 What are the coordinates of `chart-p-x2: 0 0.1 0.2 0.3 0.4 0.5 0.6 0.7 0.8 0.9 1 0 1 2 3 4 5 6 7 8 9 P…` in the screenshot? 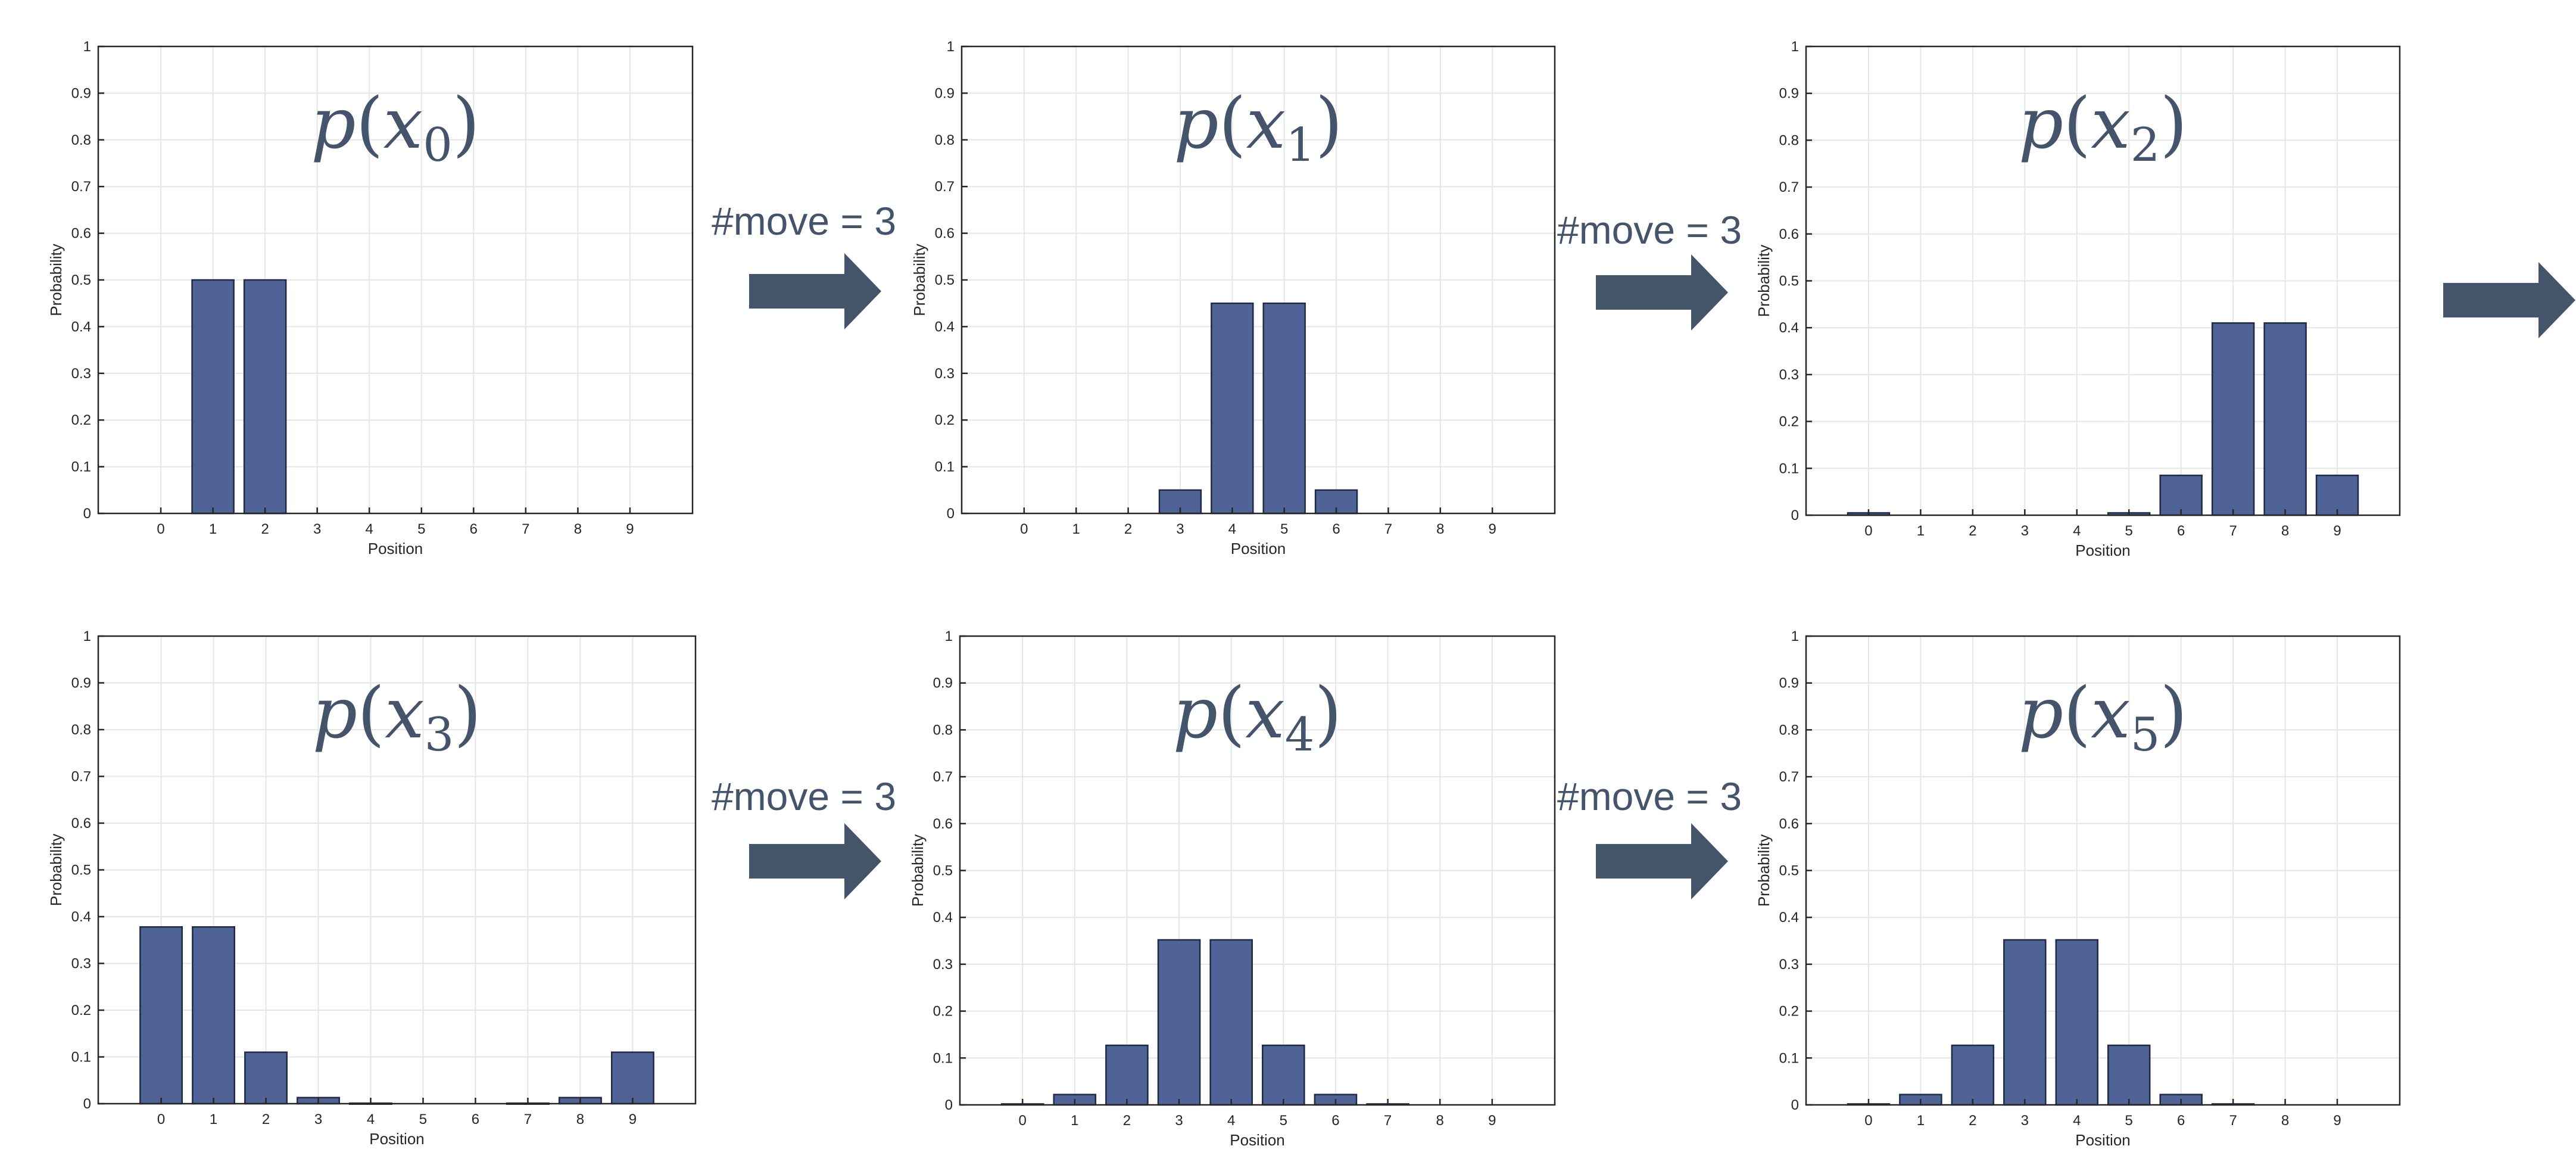 It's located at (2078, 299).